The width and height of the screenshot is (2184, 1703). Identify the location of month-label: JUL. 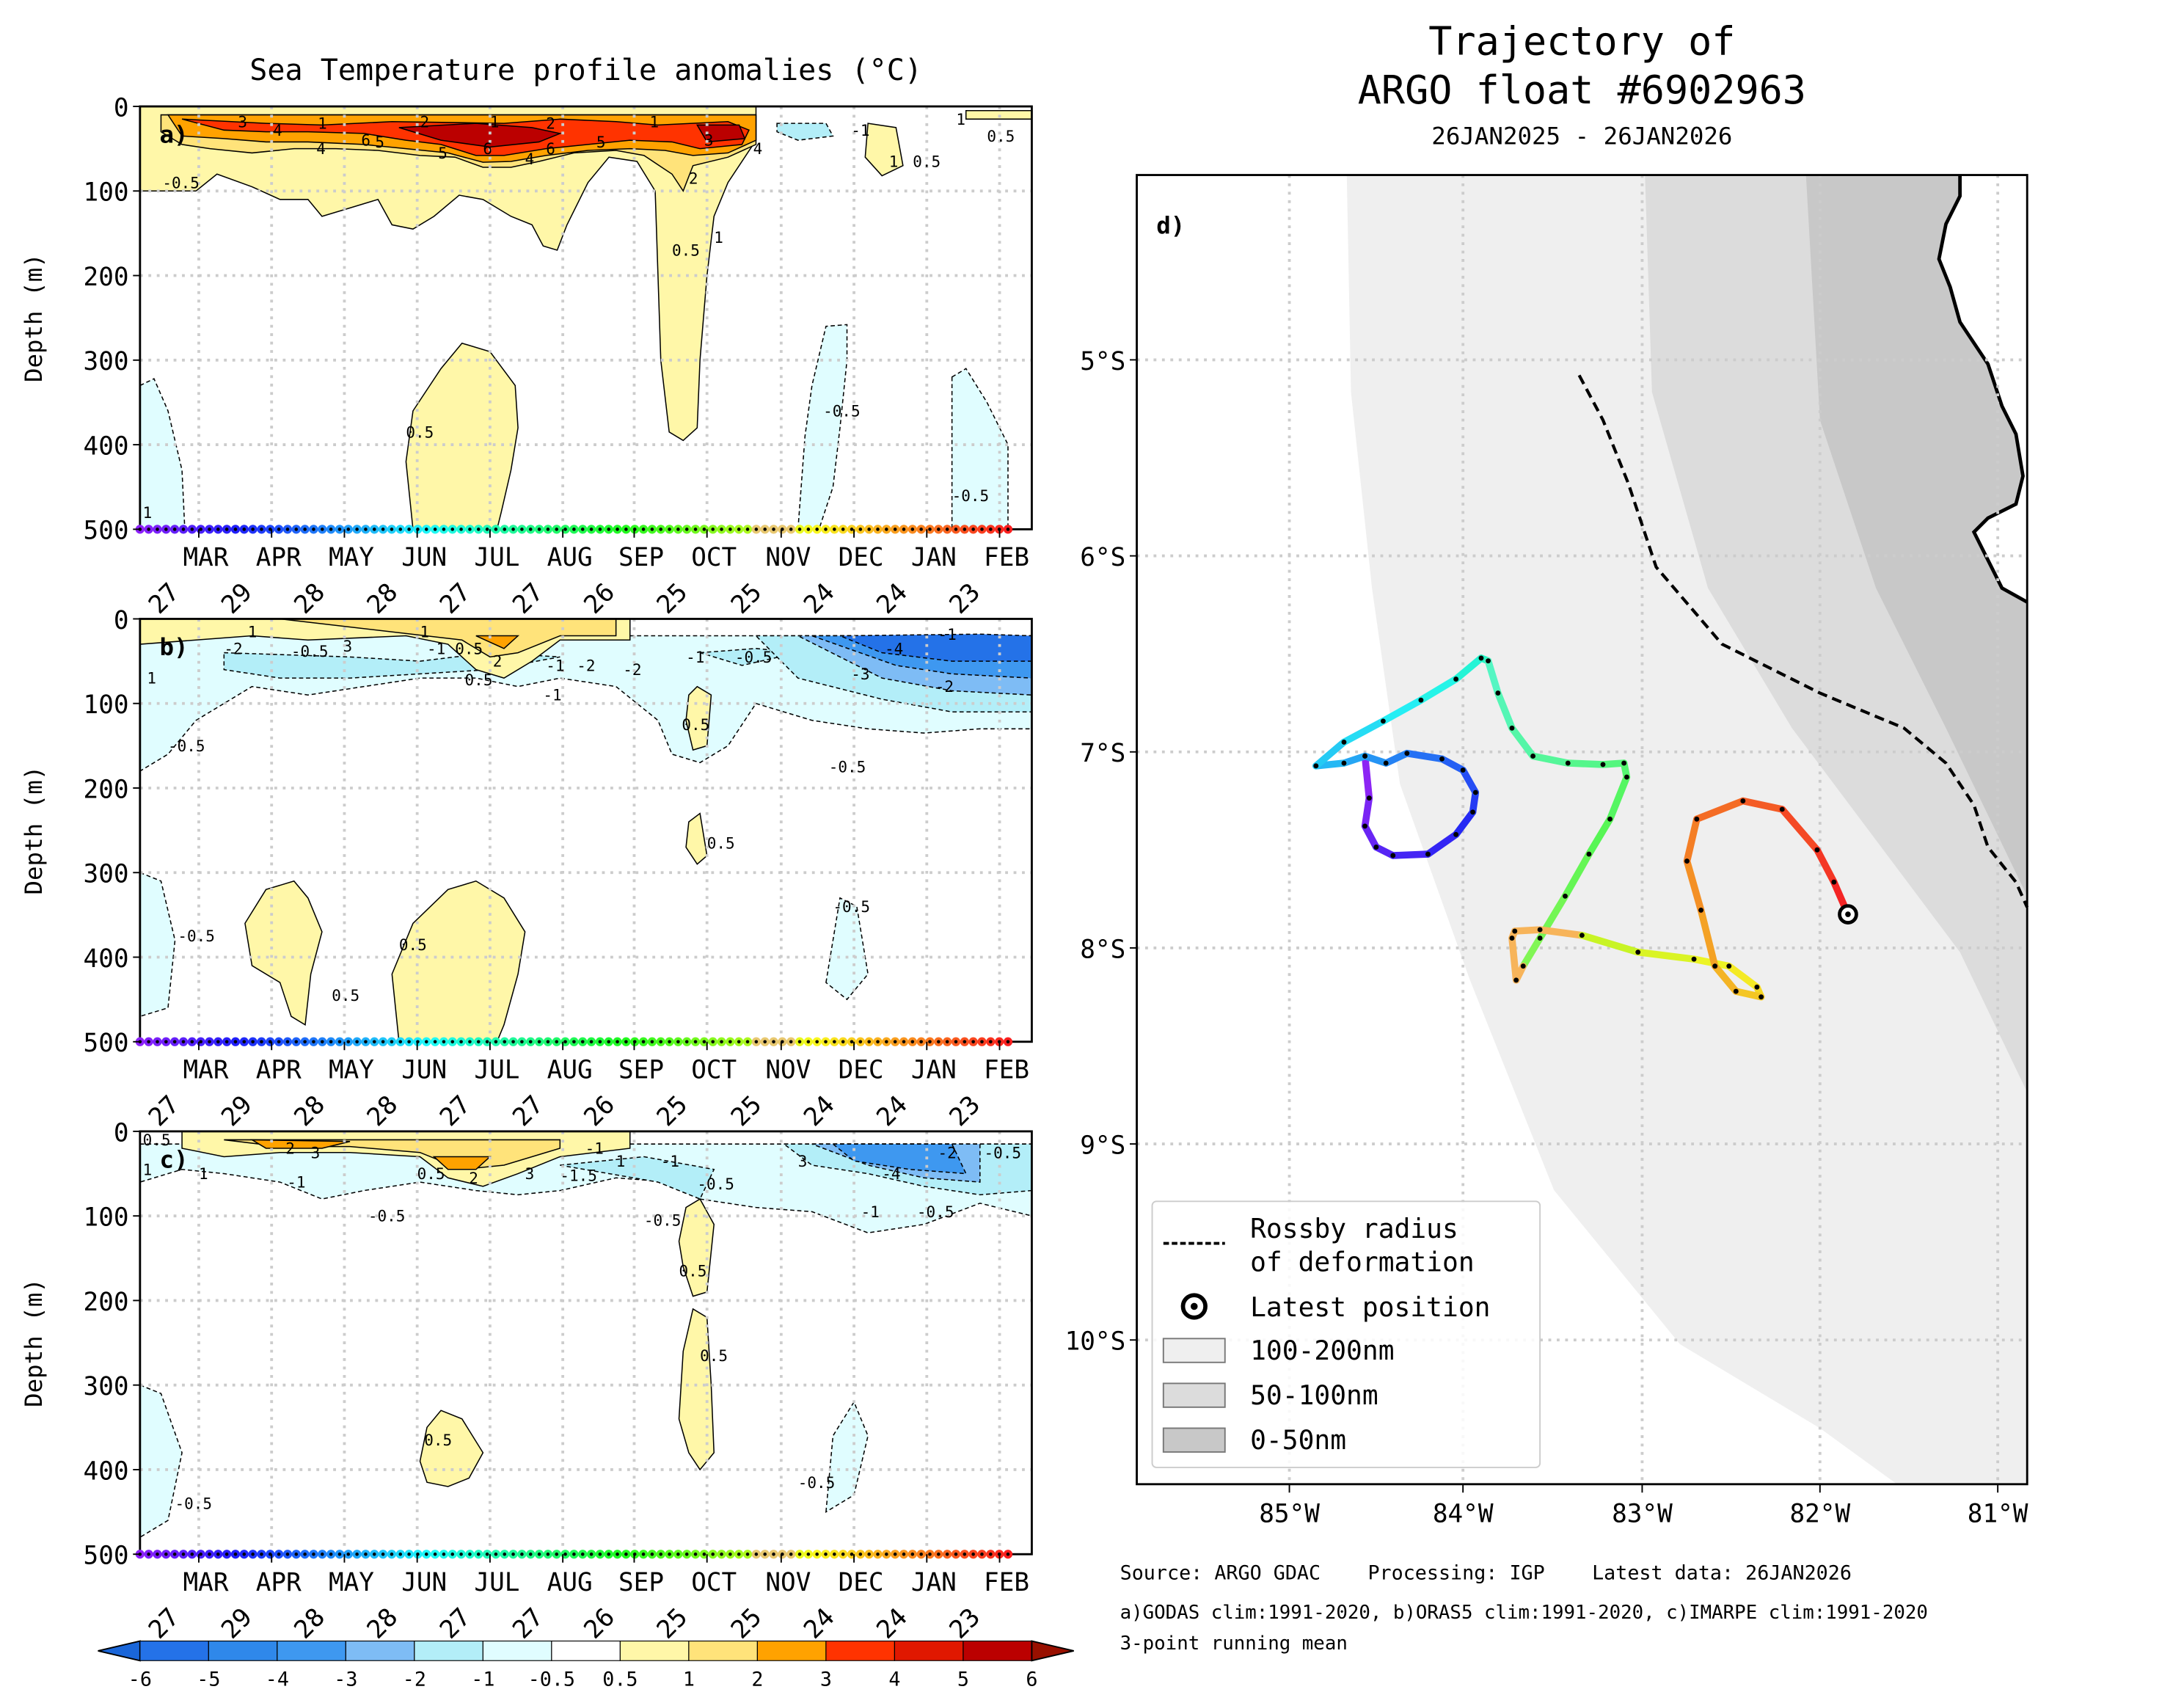
(497, 557).